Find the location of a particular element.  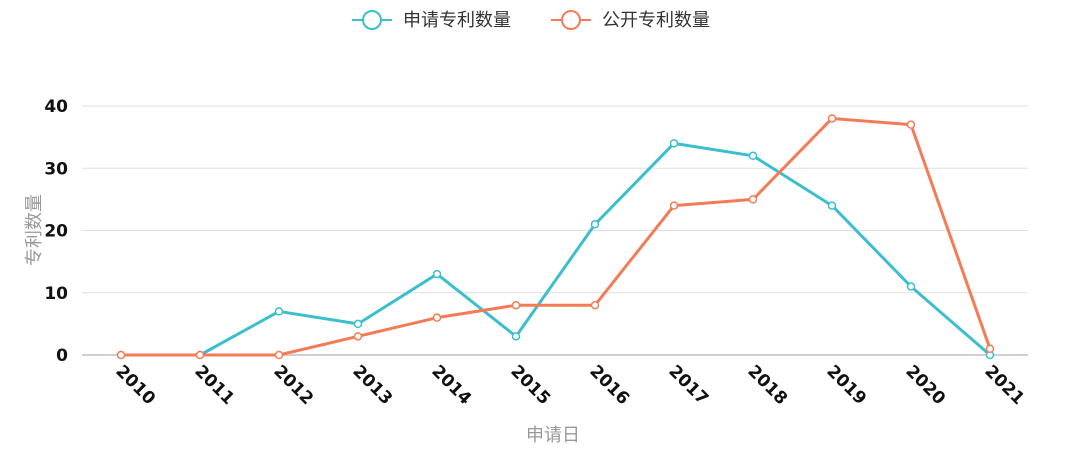

y-tick-label: 40 is located at coordinates (56, 107).